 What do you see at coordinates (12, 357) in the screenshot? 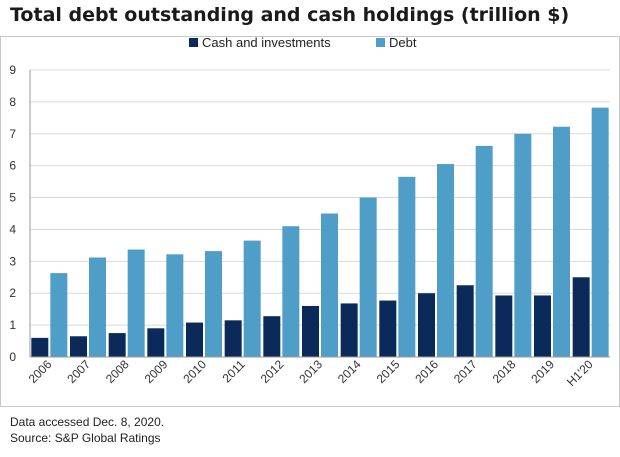
I see `y-tick-label: 0` at bounding box center [12, 357].